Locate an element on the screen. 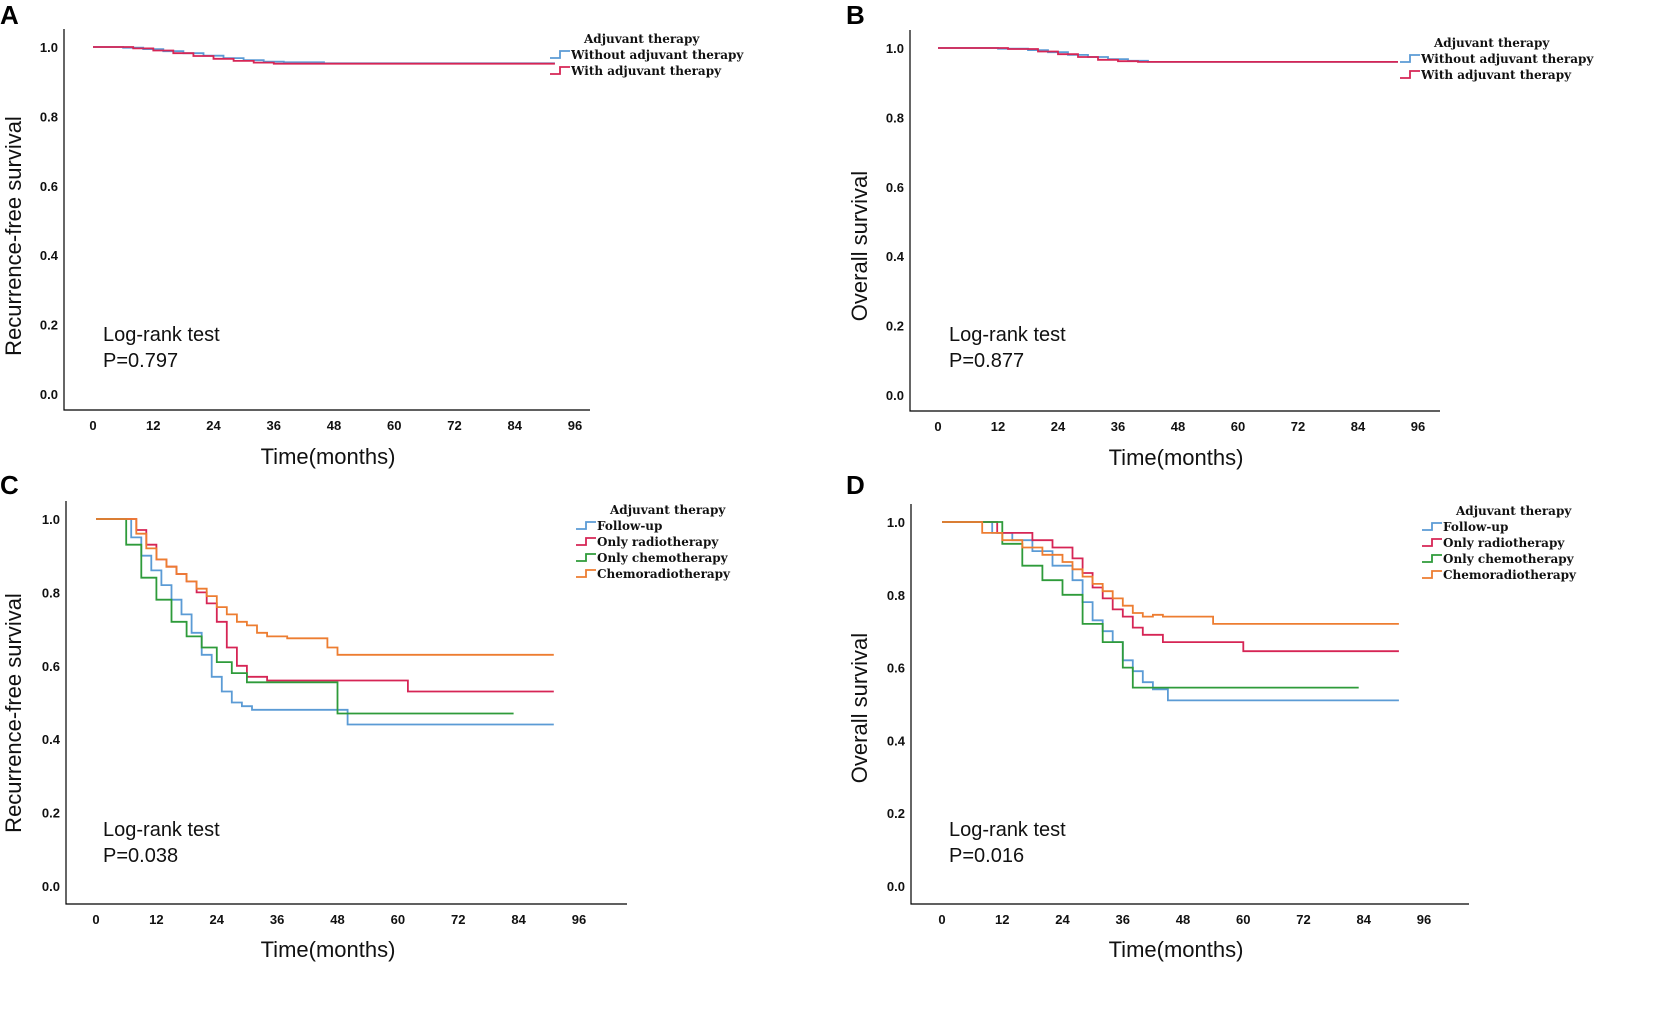 The image size is (1654, 1017). stat-p-value: P=0.016 is located at coordinates (986, 856).